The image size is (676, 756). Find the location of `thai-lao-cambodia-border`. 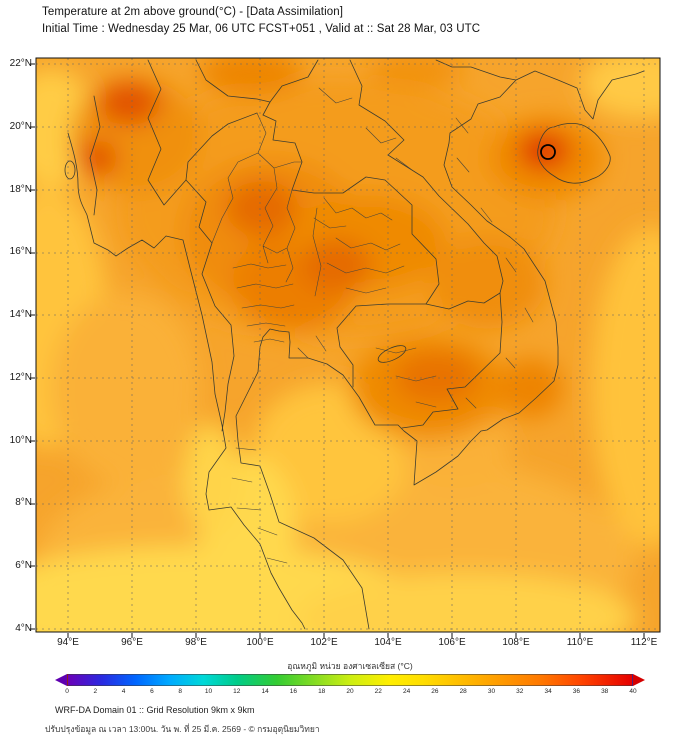

thai-lao-cambodia-border is located at coordinates (351, 251).